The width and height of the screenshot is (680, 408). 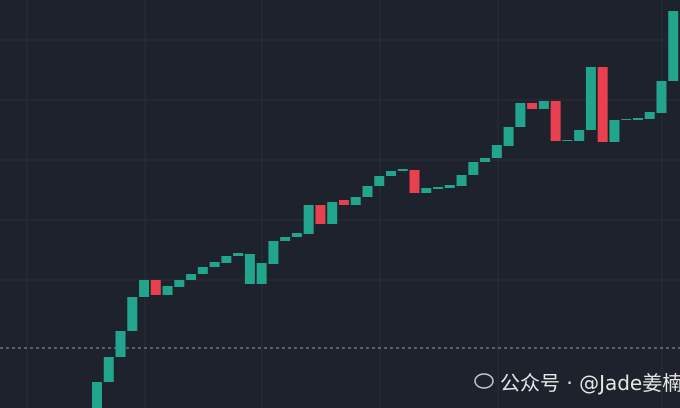 I want to click on watermark-icon, so click(x=484, y=381).